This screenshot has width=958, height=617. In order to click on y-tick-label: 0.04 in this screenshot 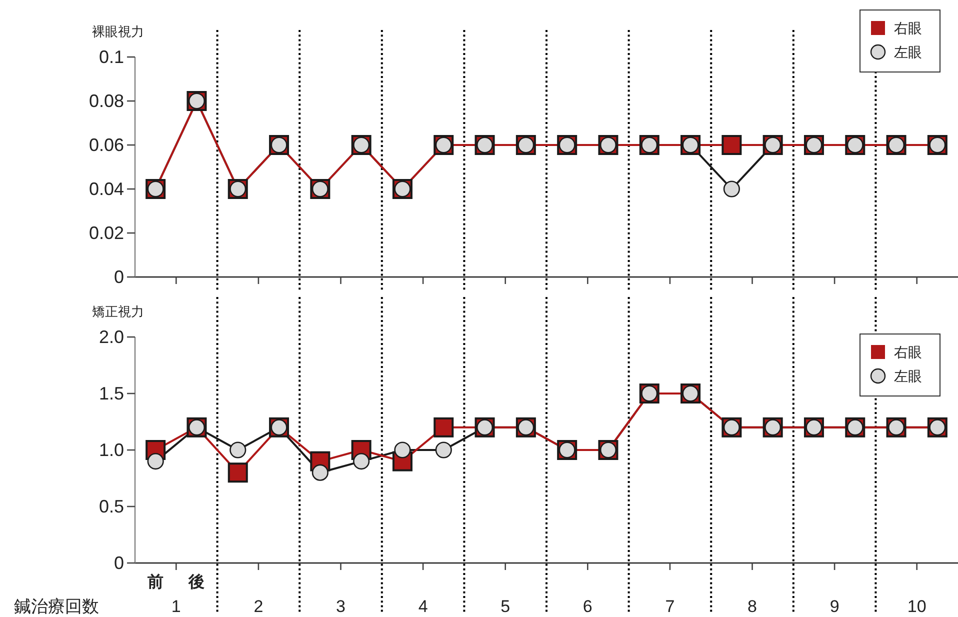, I will do `click(106, 189)`.